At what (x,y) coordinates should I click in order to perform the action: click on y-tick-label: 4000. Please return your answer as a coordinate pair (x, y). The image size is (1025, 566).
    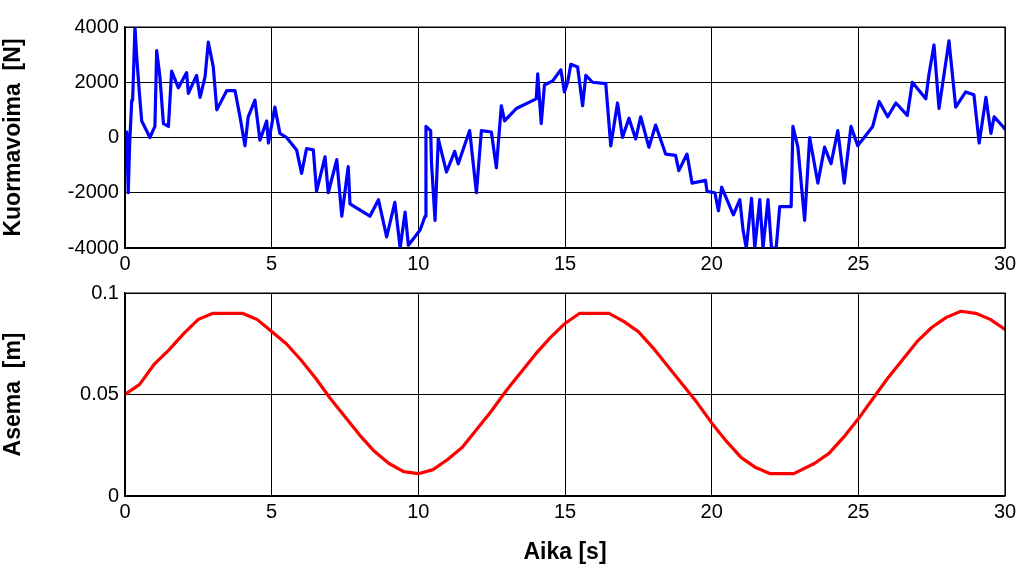
    Looking at the image, I should click on (96, 25).